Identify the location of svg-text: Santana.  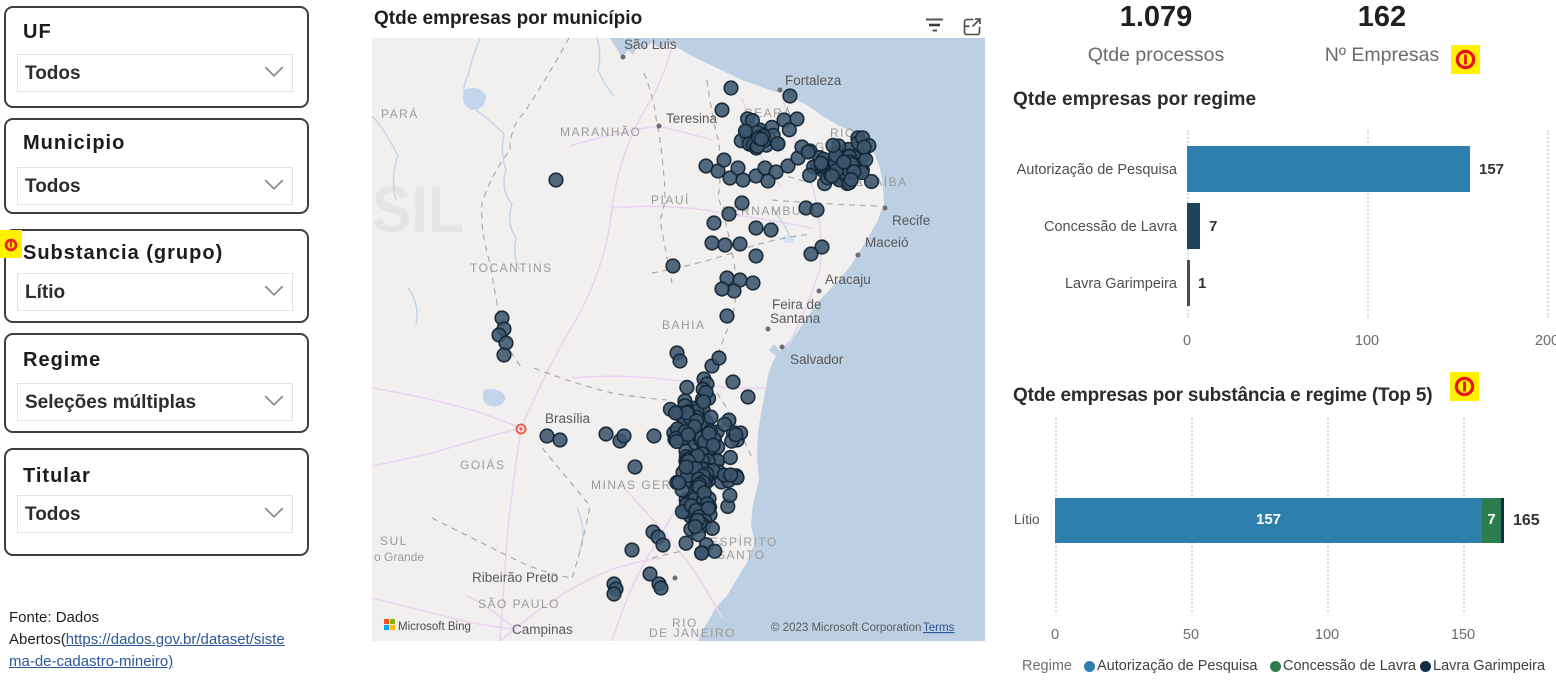
(795, 318).